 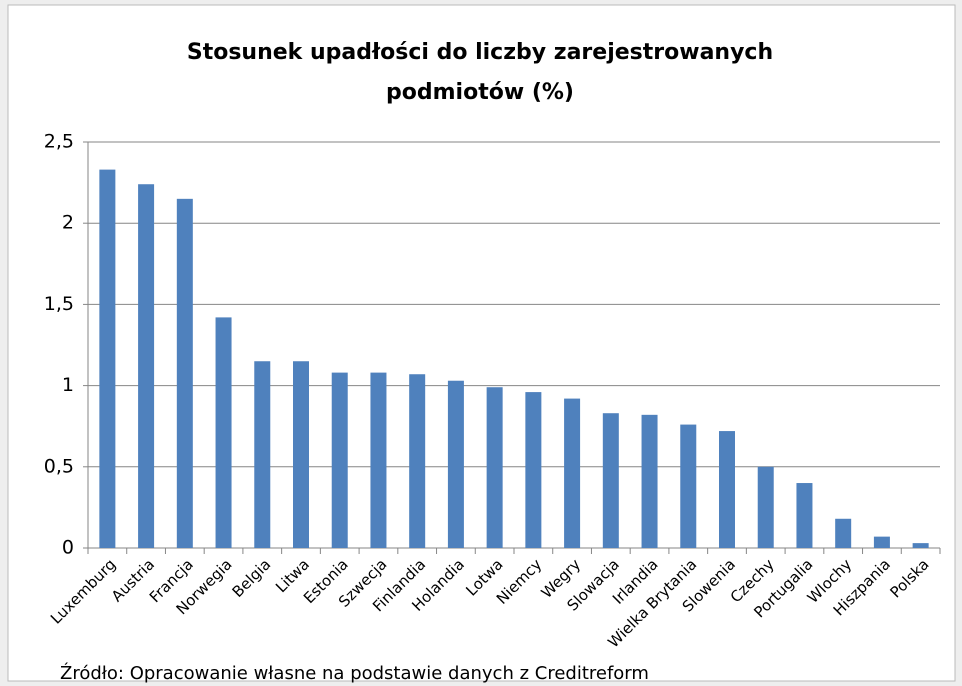 I want to click on y-tick-label: 2, so click(x=68, y=223).